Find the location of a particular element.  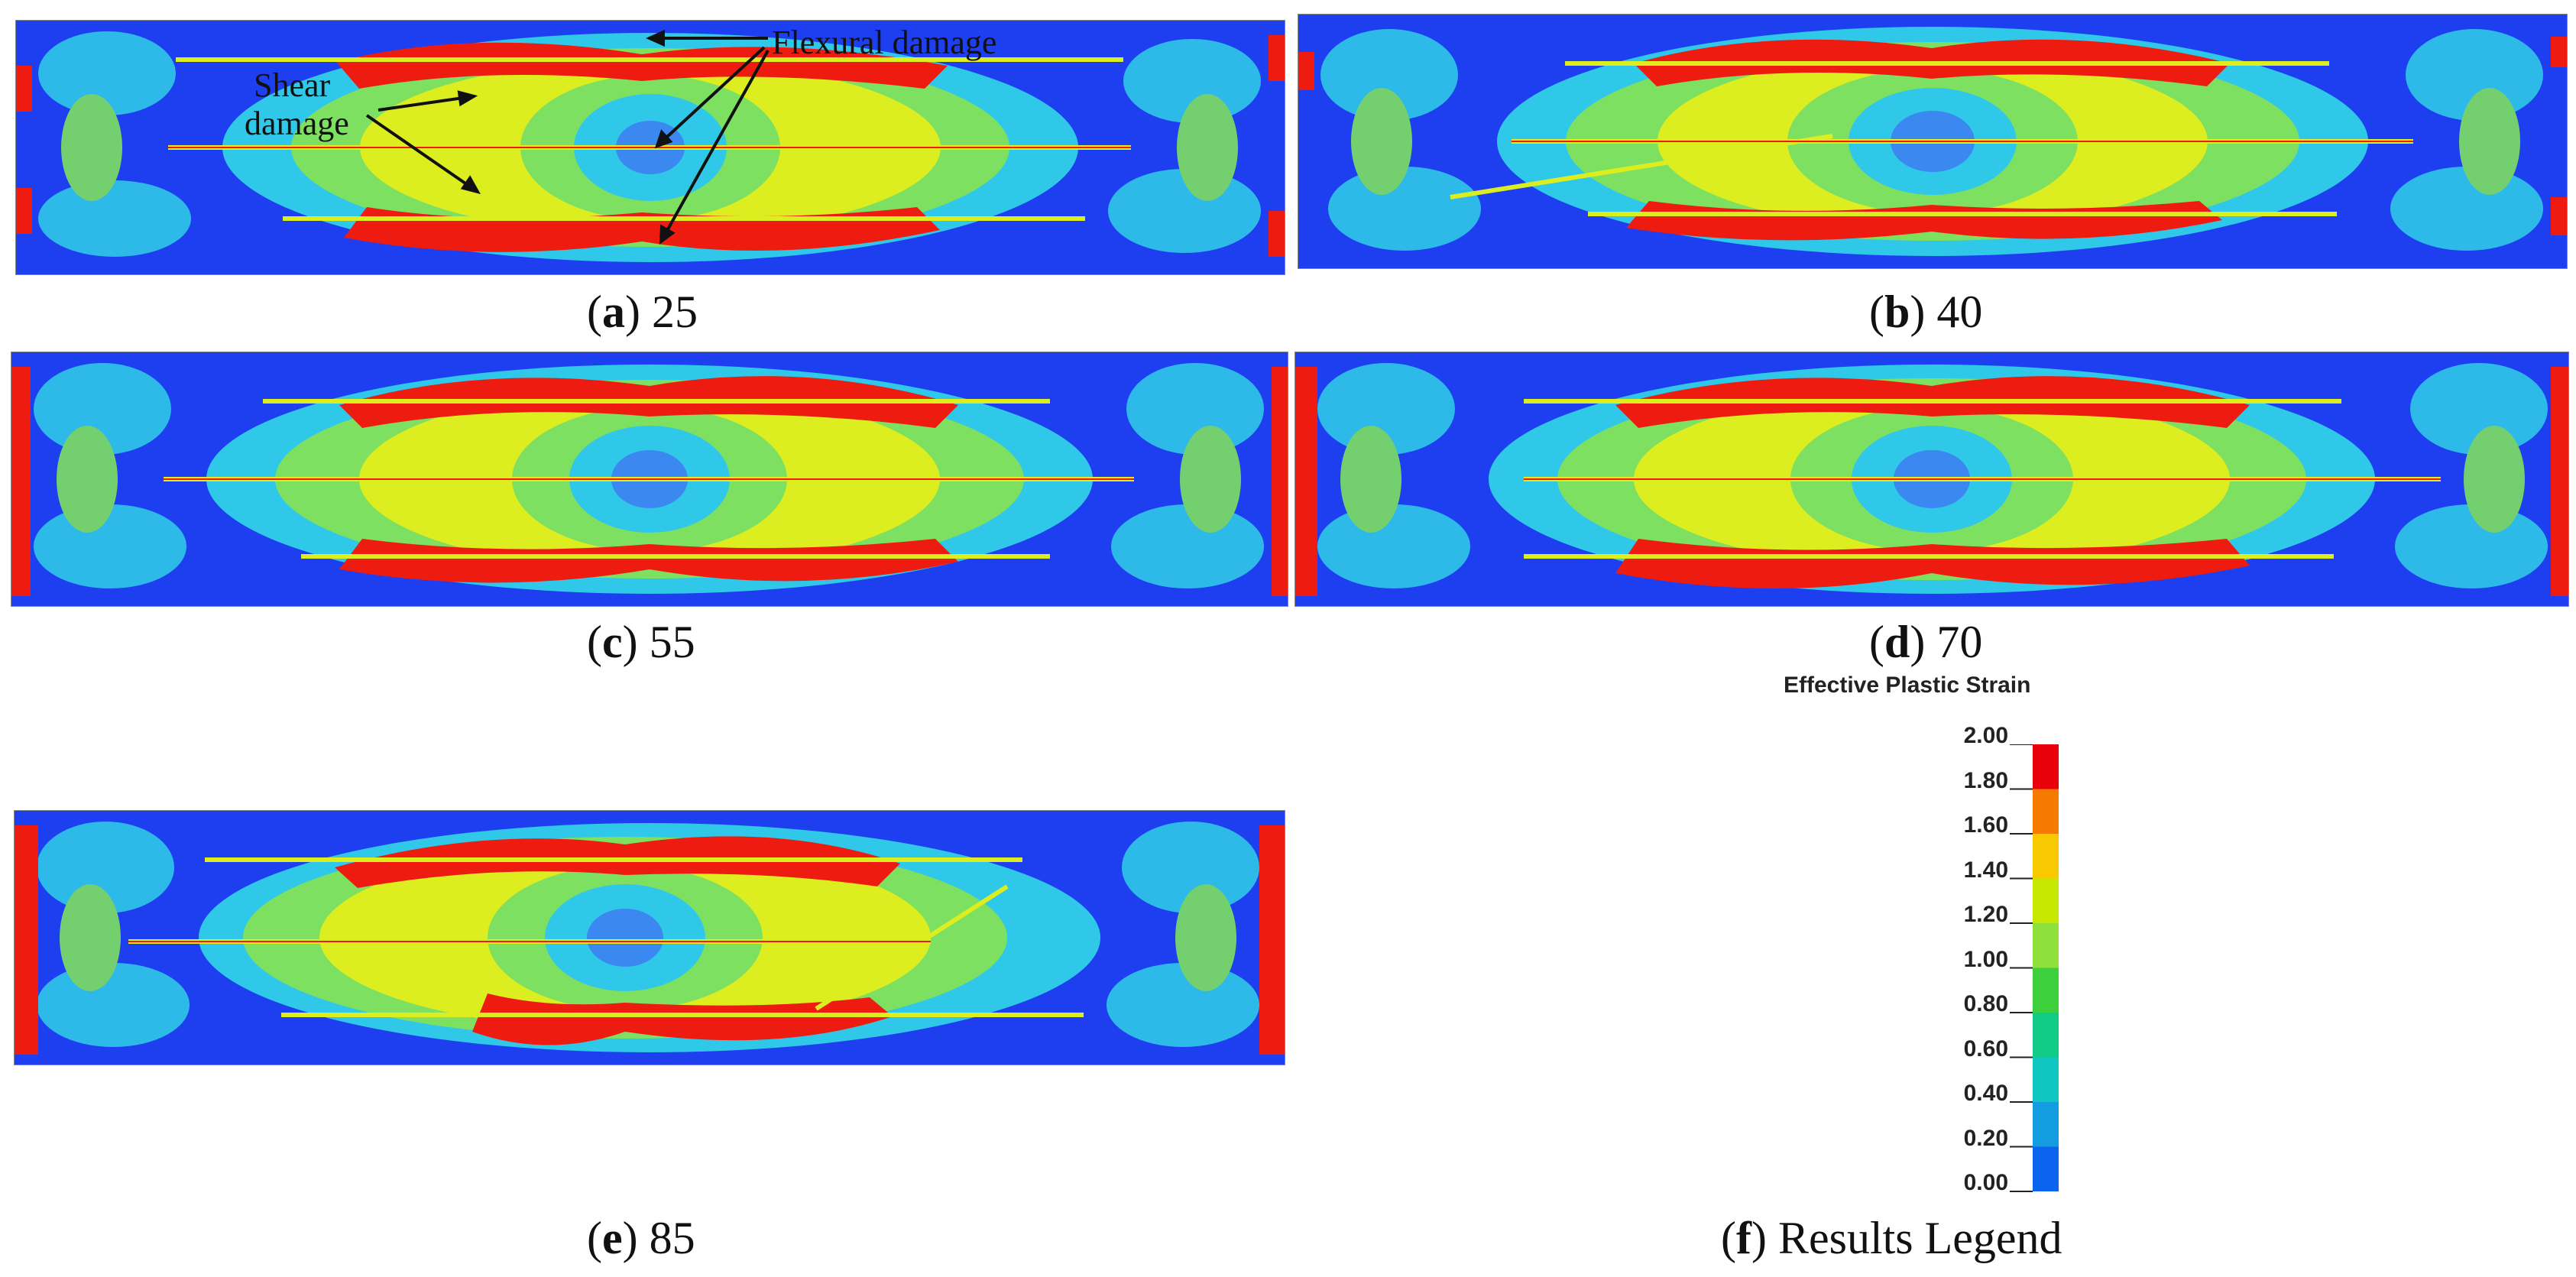

legend-tick-label: 0.20 is located at coordinates (1985, 1138).